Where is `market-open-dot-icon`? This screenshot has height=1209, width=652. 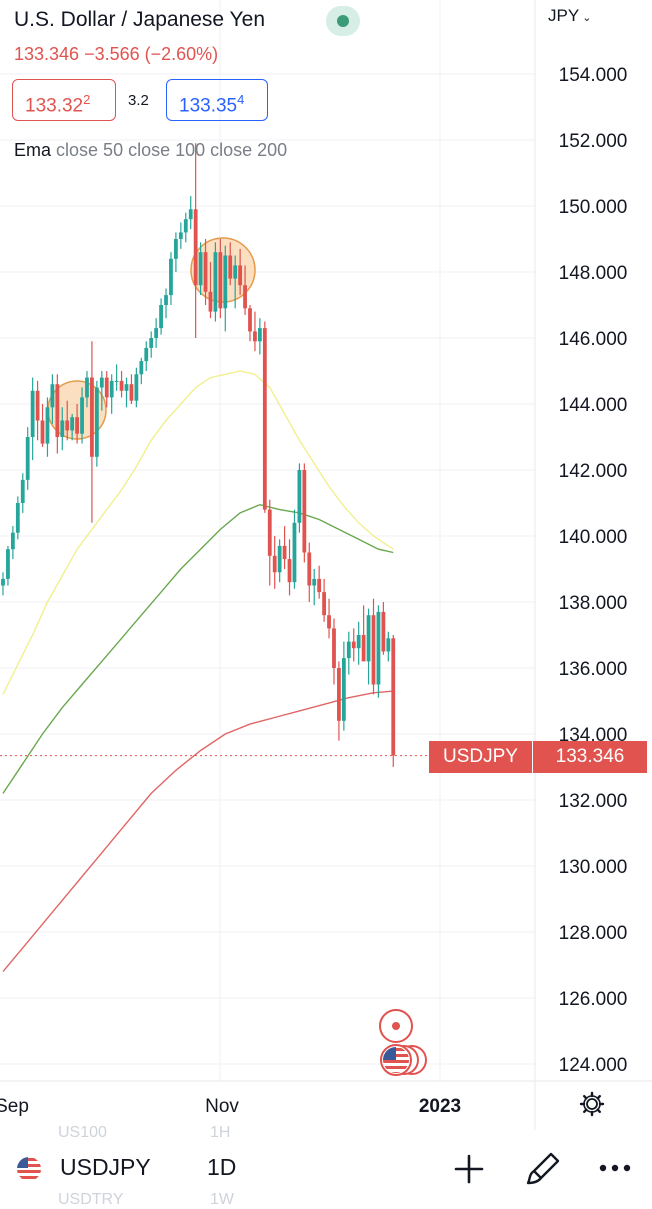
market-open-dot-icon is located at coordinates (343, 21).